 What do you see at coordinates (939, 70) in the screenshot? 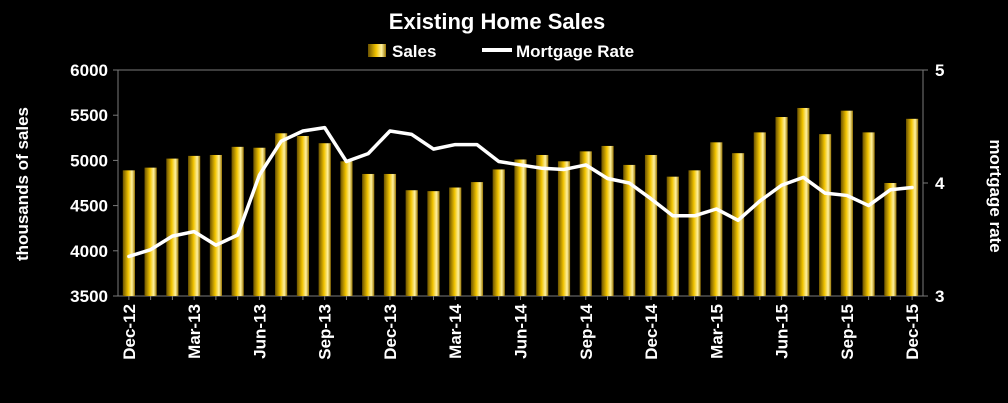
I see `y2-tick-label: 5` at bounding box center [939, 70].